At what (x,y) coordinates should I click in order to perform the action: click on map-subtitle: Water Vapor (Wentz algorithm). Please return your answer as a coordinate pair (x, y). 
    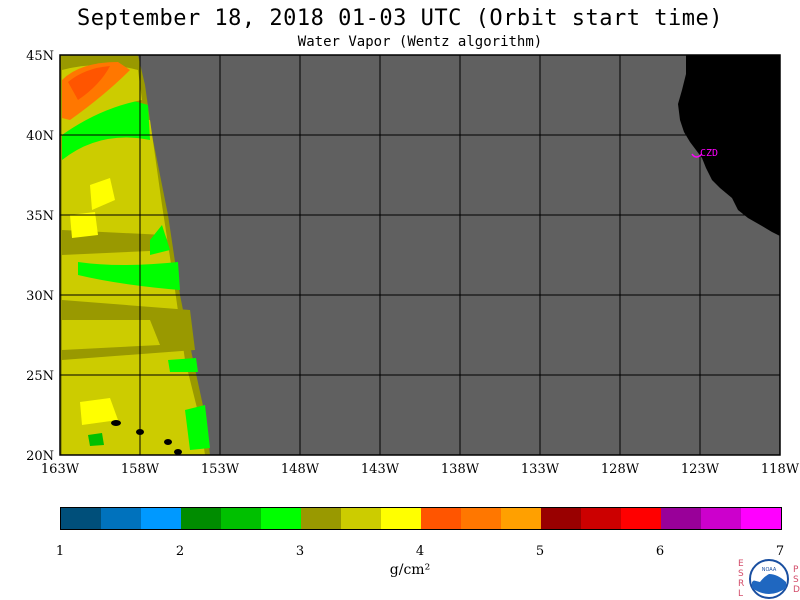
    Looking at the image, I should click on (420, 42).